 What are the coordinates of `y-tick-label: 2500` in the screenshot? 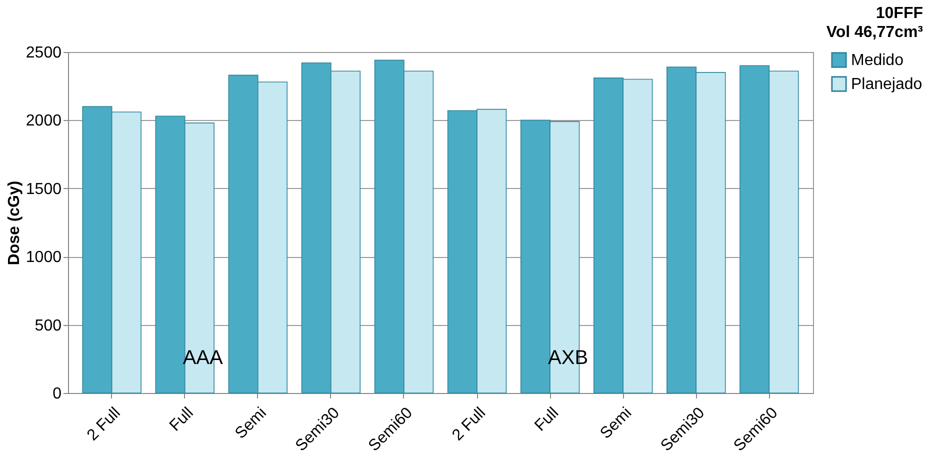 It's located at (44, 53).